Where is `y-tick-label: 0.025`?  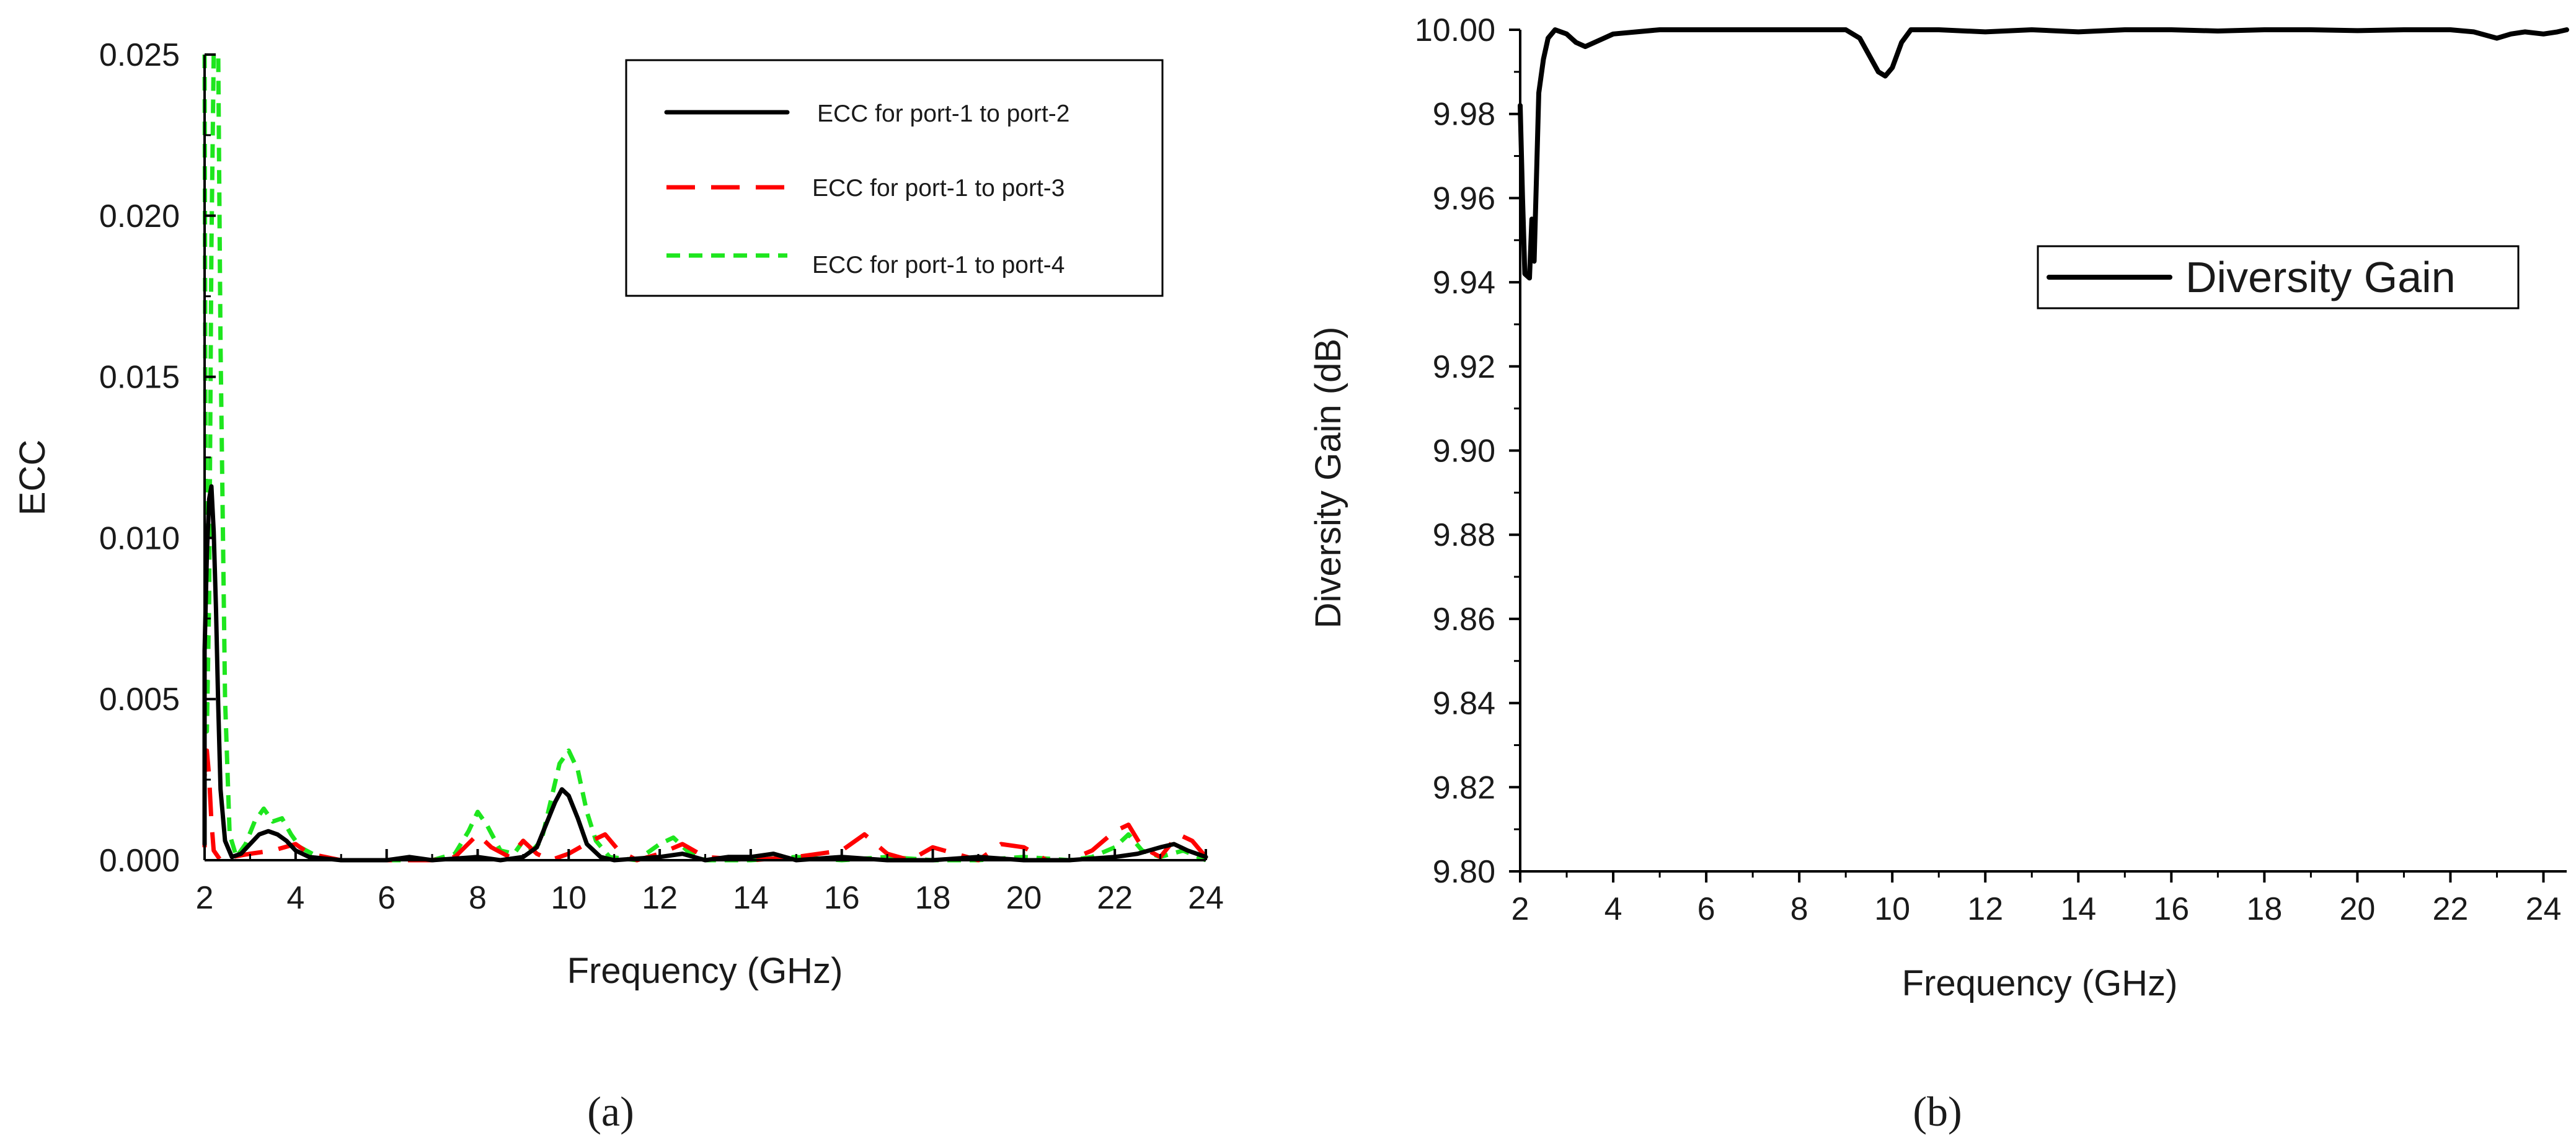 y-tick-label: 0.025 is located at coordinates (139, 55).